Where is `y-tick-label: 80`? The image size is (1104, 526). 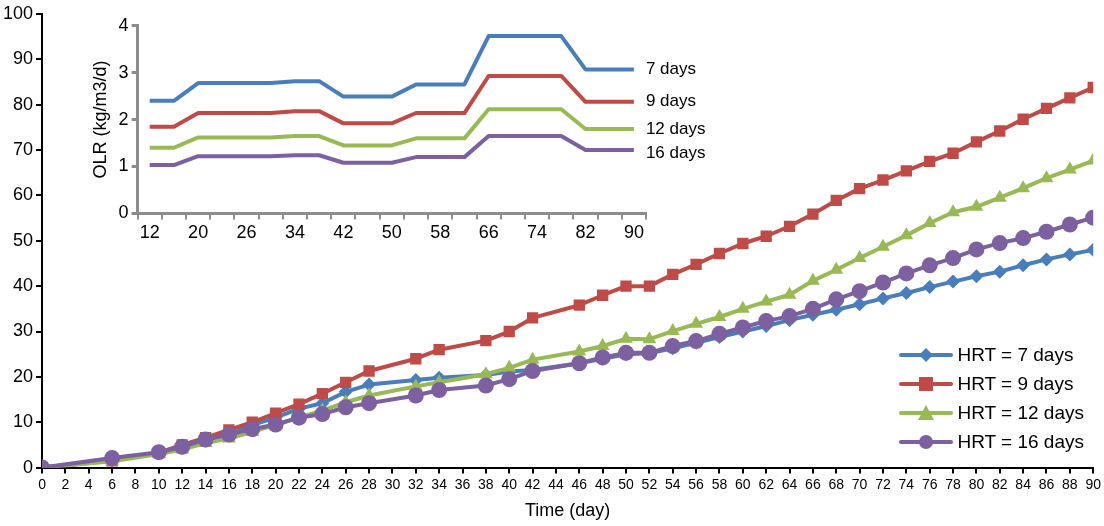
y-tick-label: 80 is located at coordinates (23, 103).